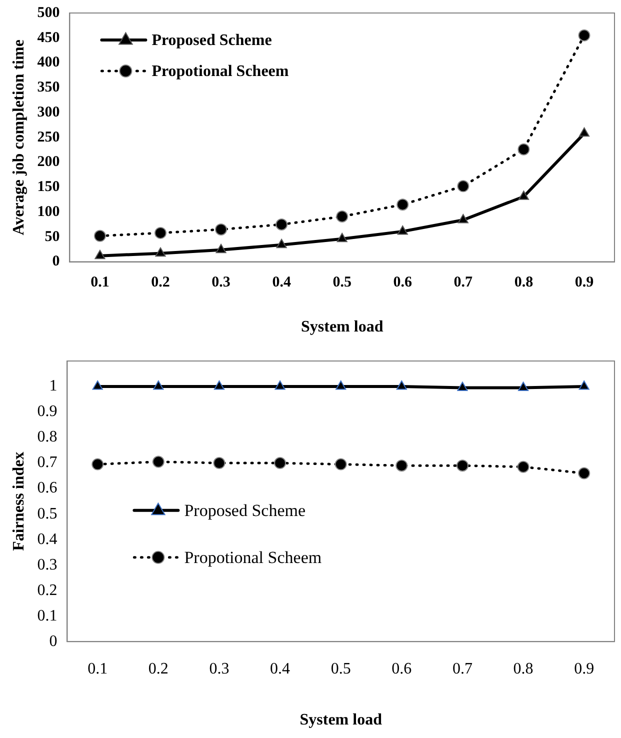  Describe the element at coordinates (52, 236) in the screenshot. I see `y-tick-label: 50` at that location.